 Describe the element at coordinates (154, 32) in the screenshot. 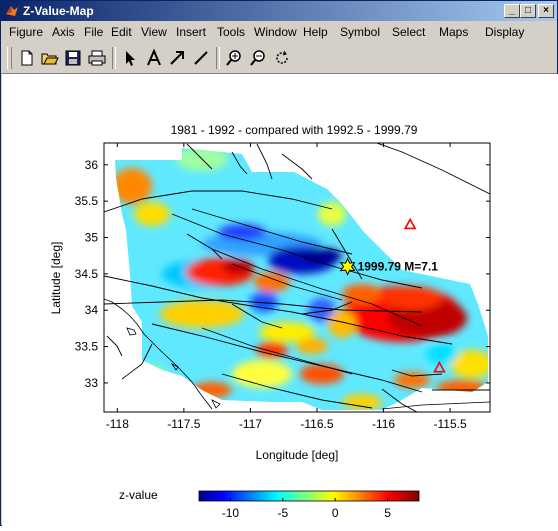

I see `menu-view: View` at that location.